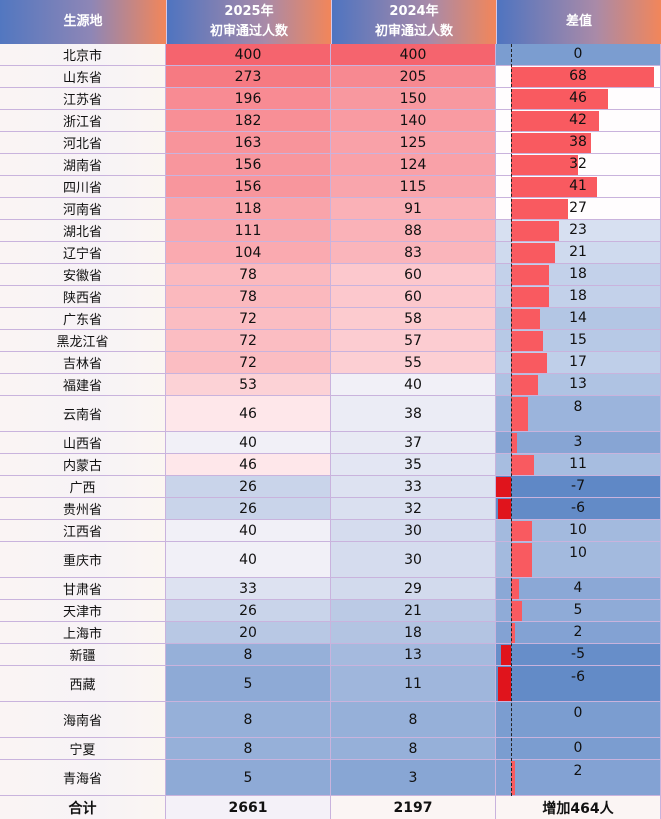 This screenshot has height=819, width=661. I want to click on region-cell: 西藏, so click(83, 684).